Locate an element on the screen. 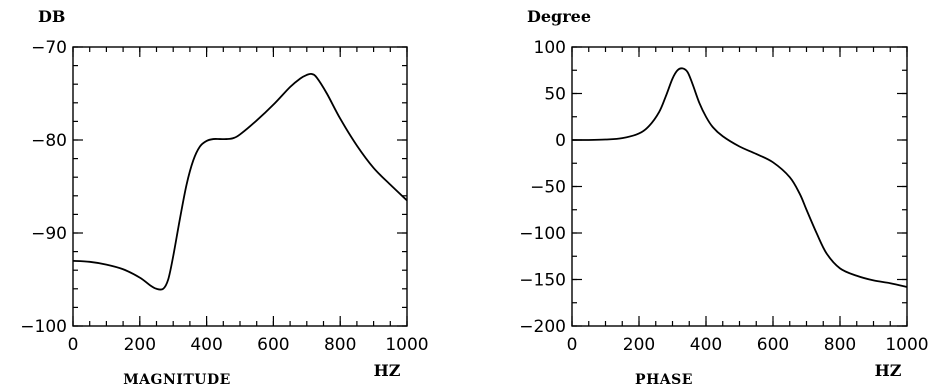  phase-y-tick-label: 100 is located at coordinates (550, 48).